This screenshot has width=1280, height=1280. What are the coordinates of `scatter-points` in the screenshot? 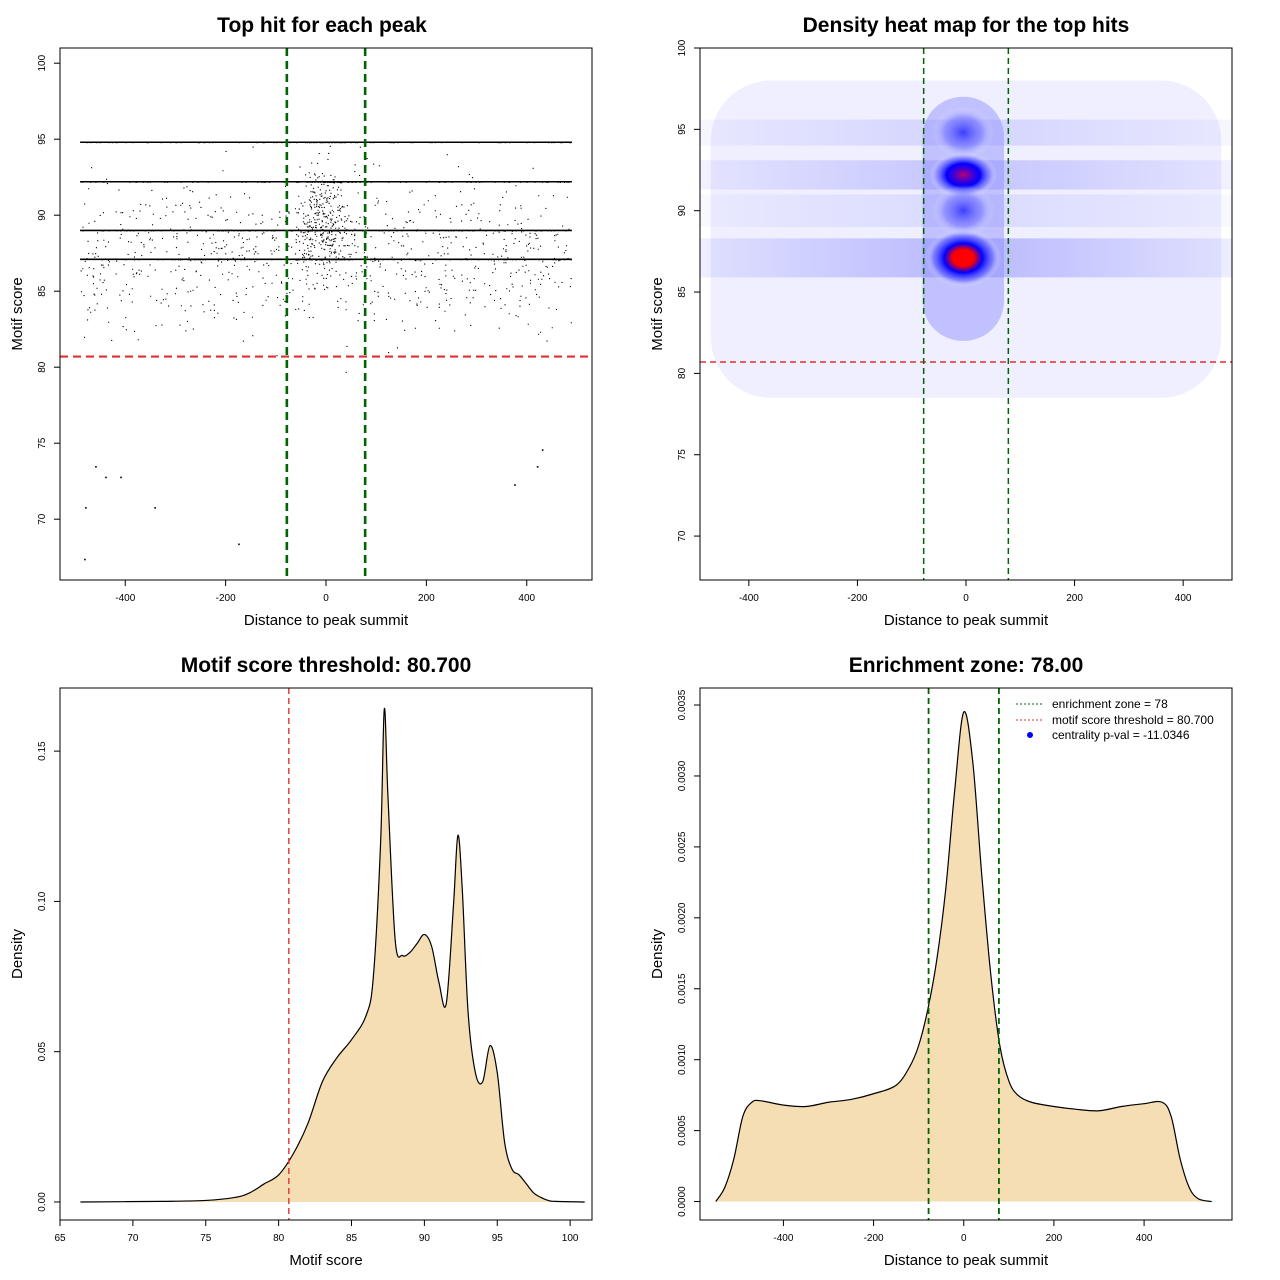 It's located at (326, 351).